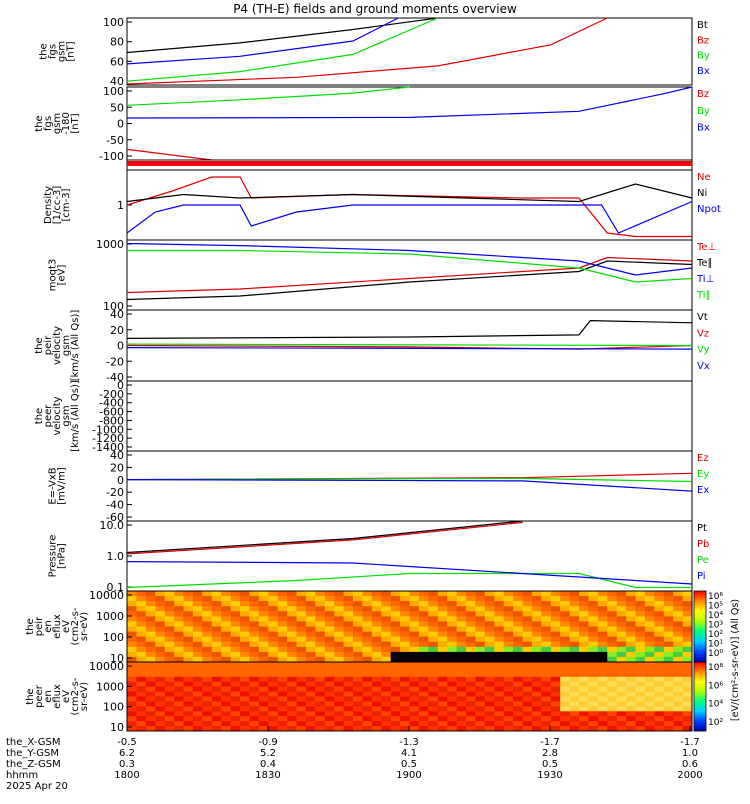 The width and height of the screenshot is (750, 804). What do you see at coordinates (84, 696) in the screenshot?
I see `ylabel-line: sr-eV)` at bounding box center [84, 696].